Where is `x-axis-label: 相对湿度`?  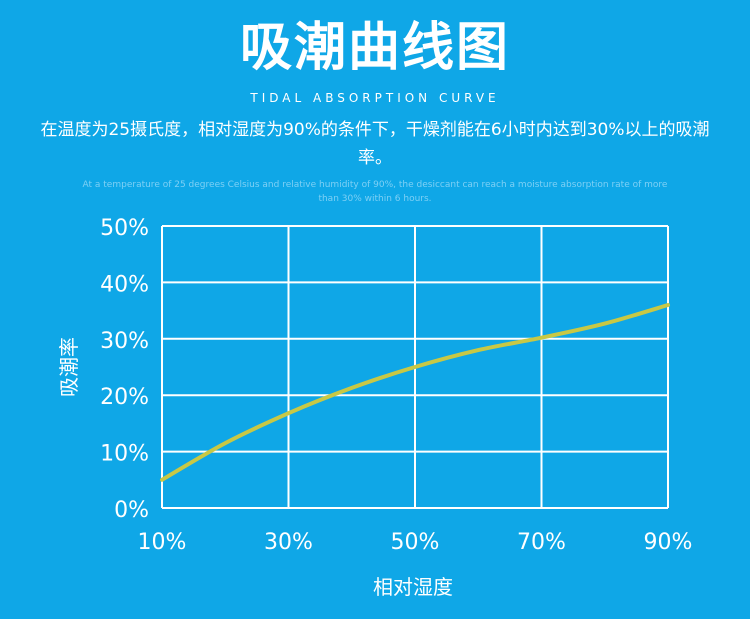 x-axis-label: 相对湿度 is located at coordinates (413, 587).